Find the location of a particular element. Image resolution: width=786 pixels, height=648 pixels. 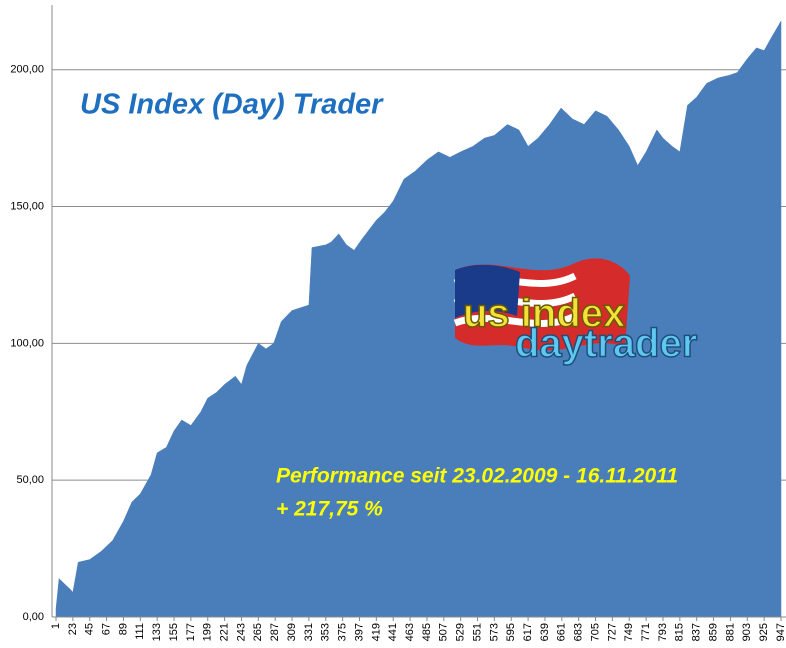

x-tick-label: 463 is located at coordinates (410, 632).